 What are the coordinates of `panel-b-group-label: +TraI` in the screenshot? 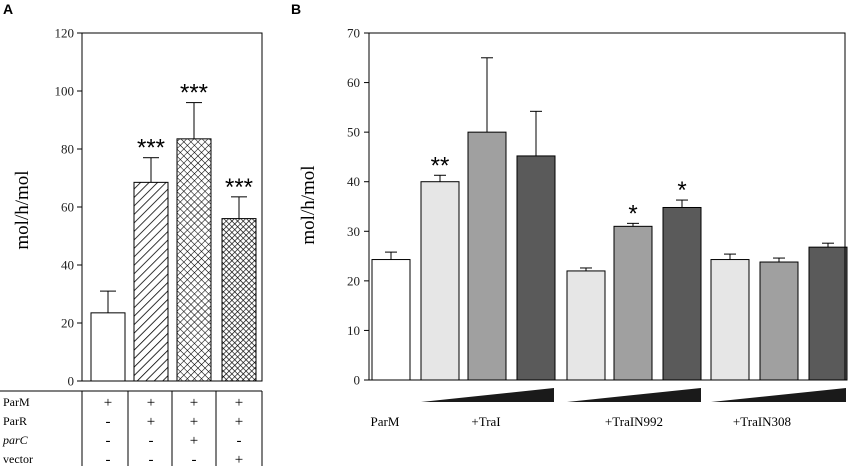 It's located at (485, 421).